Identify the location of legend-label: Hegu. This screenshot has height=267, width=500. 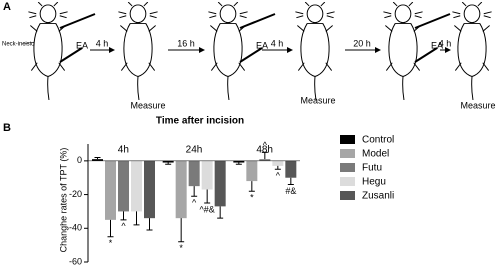
(374, 182).